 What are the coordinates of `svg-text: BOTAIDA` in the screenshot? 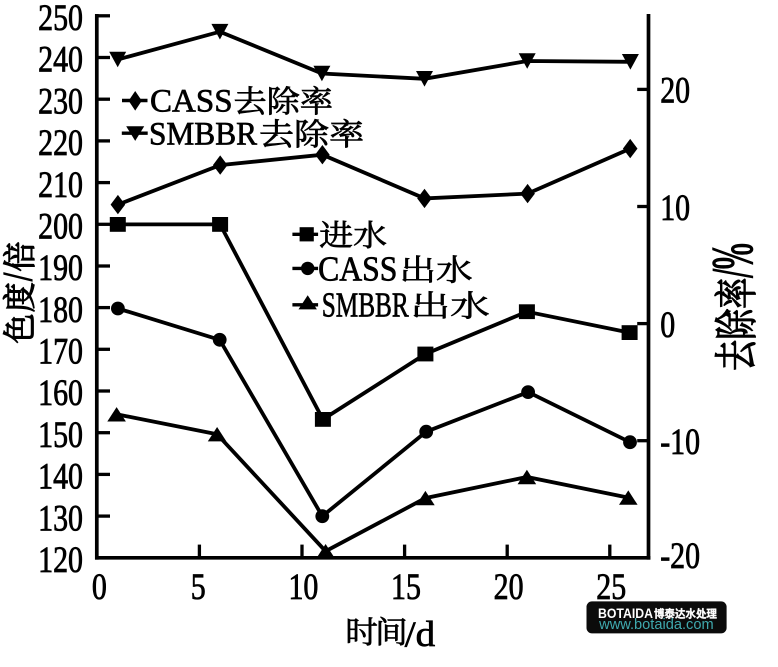 It's located at (625, 613).